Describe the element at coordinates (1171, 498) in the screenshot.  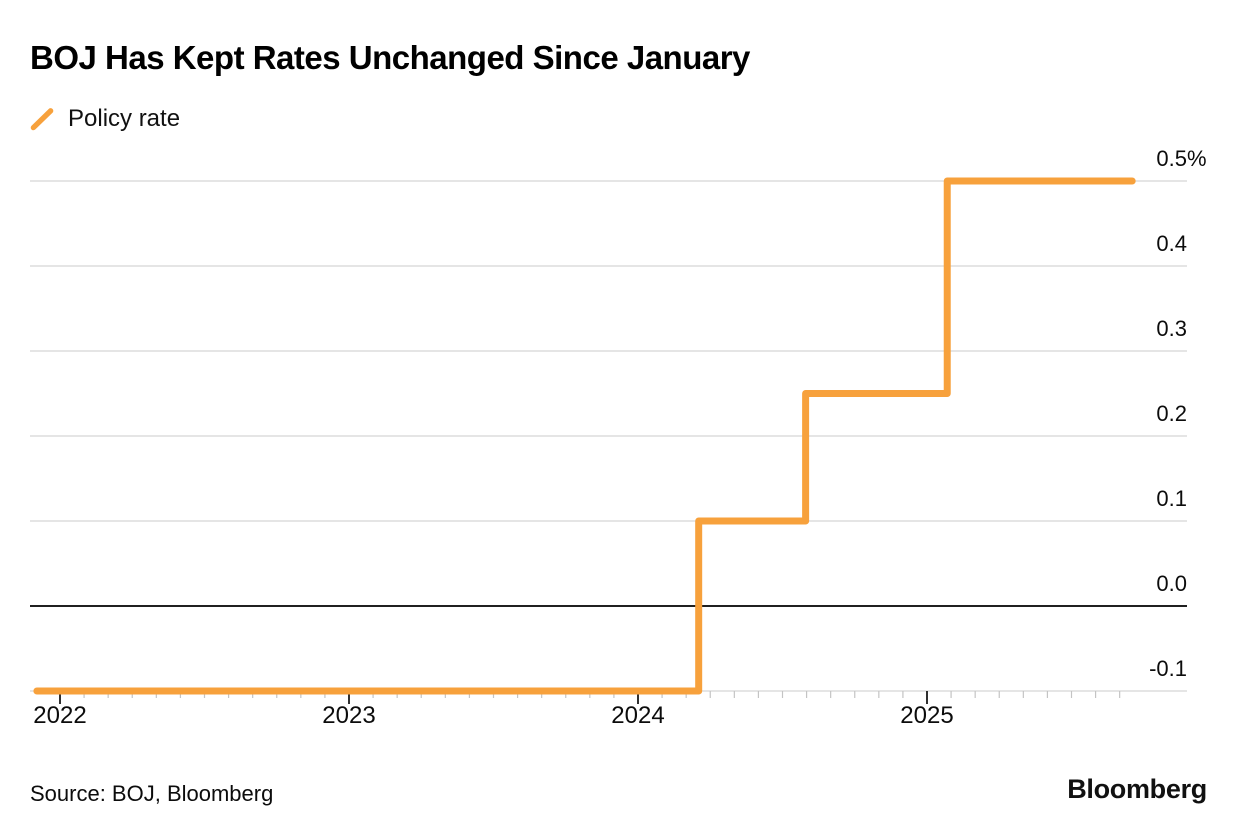
I see `y-axis-label: 0.1` at that location.